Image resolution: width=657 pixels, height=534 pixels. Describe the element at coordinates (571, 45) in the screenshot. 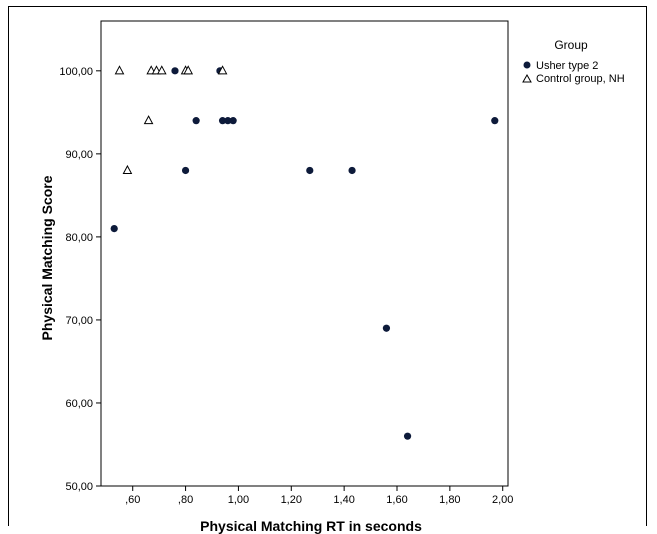

I see `legend-title: Group` at that location.